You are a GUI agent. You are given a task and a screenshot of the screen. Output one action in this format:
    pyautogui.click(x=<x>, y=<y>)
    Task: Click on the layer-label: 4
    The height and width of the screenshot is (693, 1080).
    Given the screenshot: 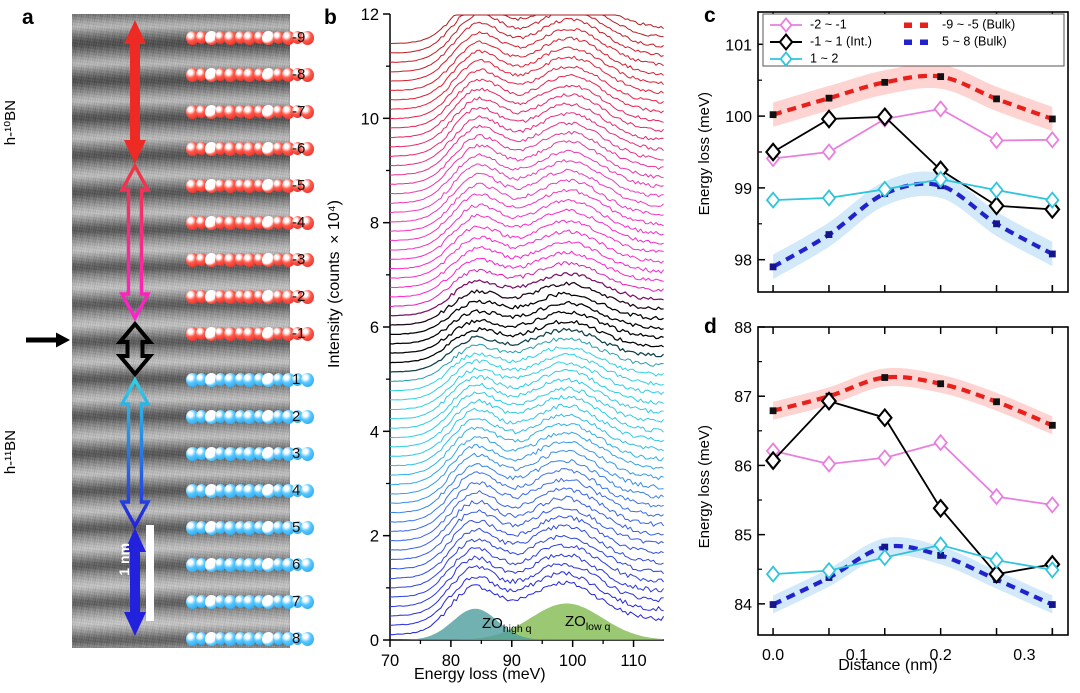 What is the action you would take?
    pyautogui.click(x=296, y=490)
    